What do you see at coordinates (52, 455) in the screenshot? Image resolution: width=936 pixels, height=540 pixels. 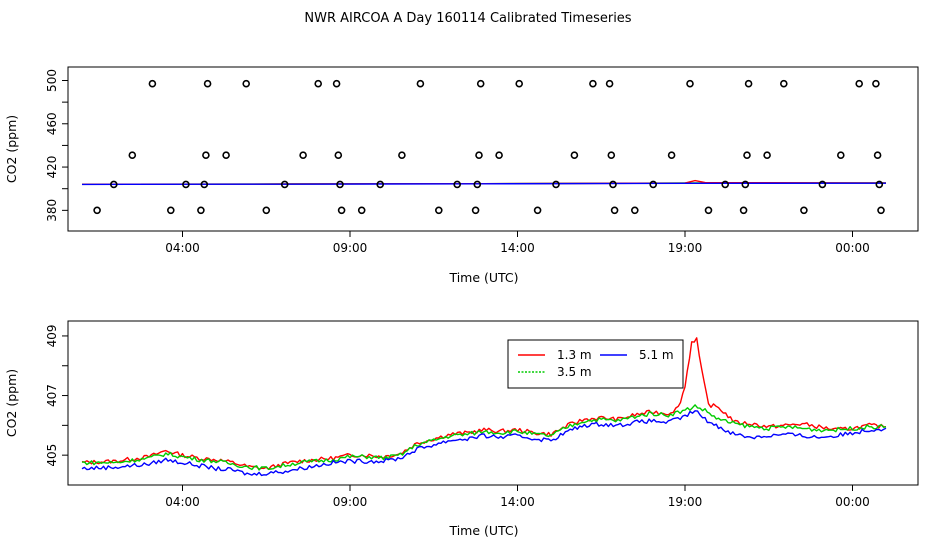 I see `y-tick-label: 405` at bounding box center [52, 455].